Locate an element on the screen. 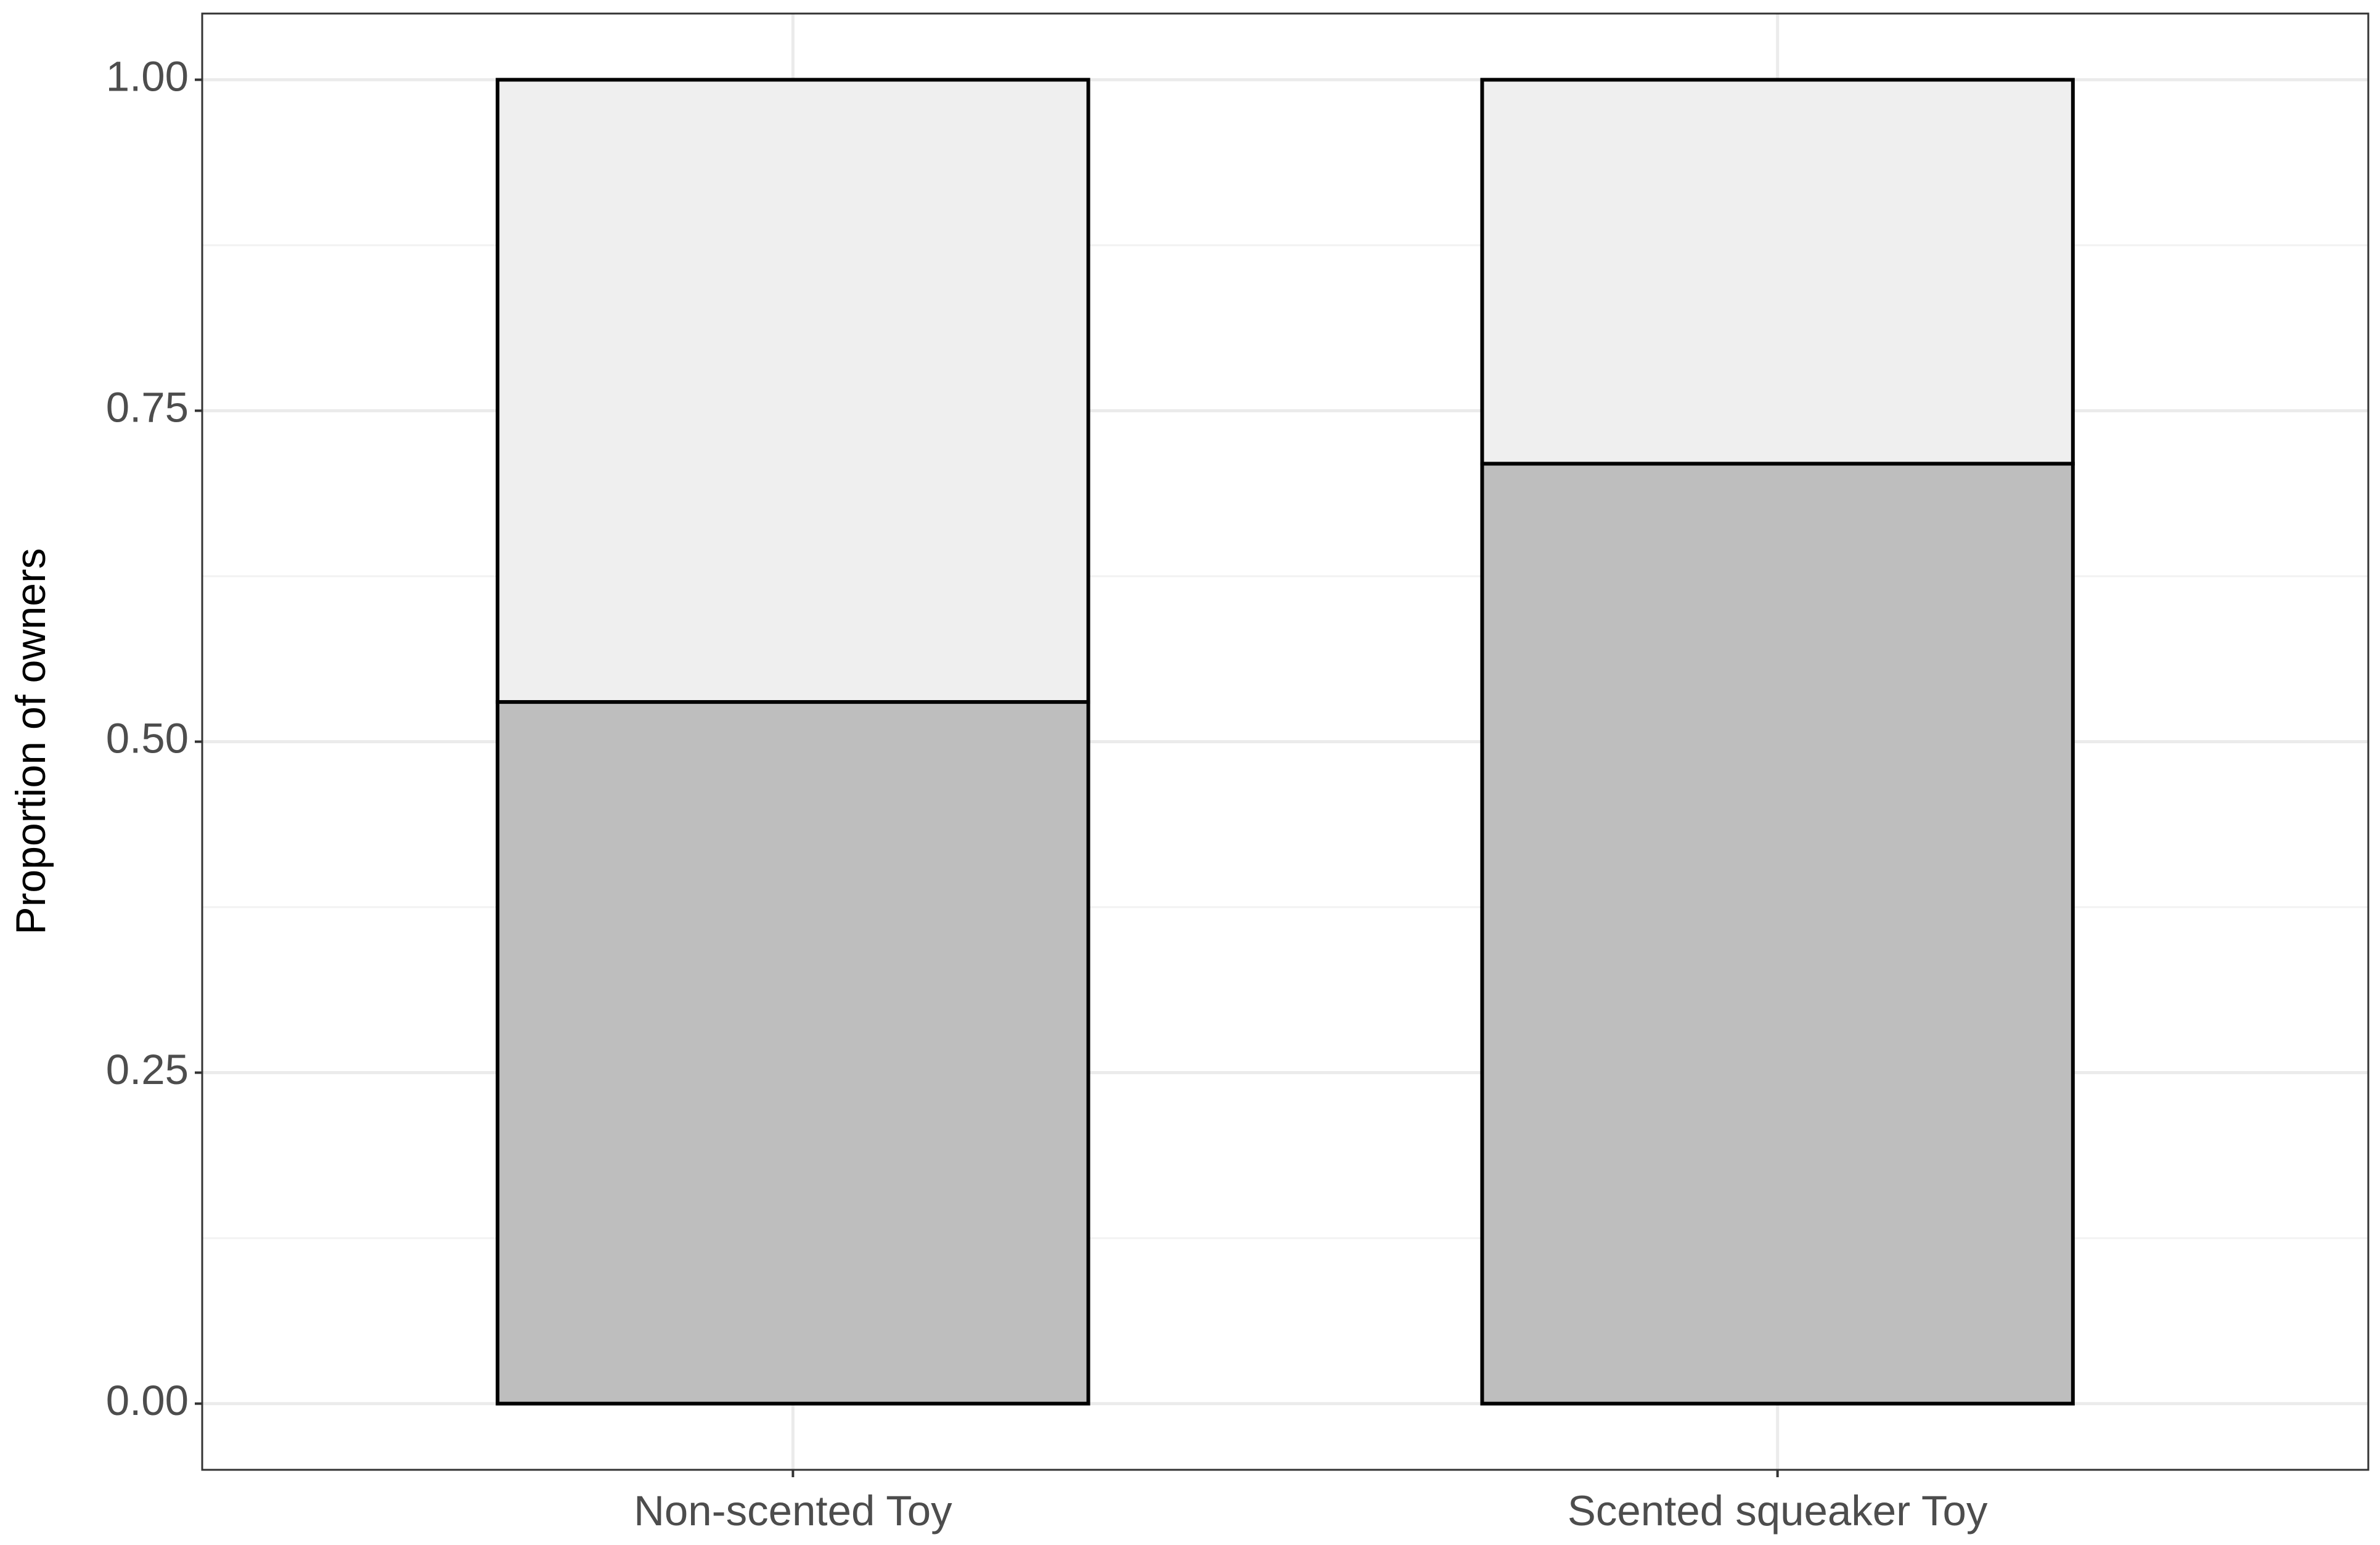  y-axis-title: Proportion of owners is located at coordinates (30, 741).